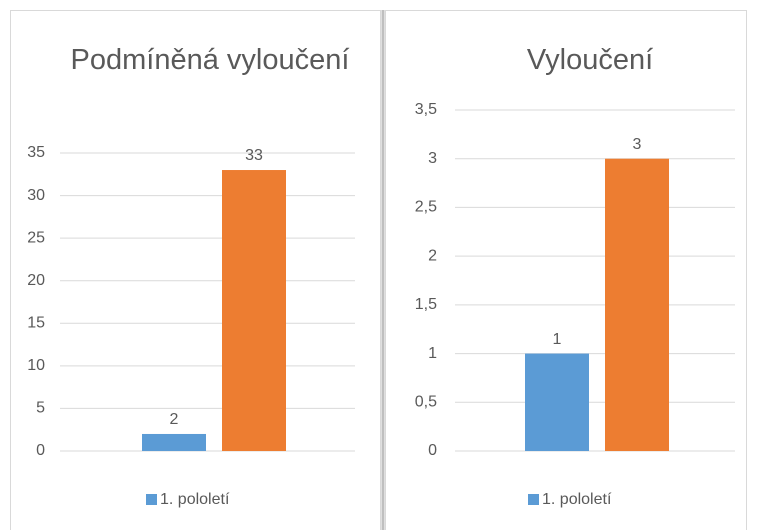 The width and height of the screenshot is (757, 530). What do you see at coordinates (36, 152) in the screenshot?
I see `y-tick-label: 35` at bounding box center [36, 152].